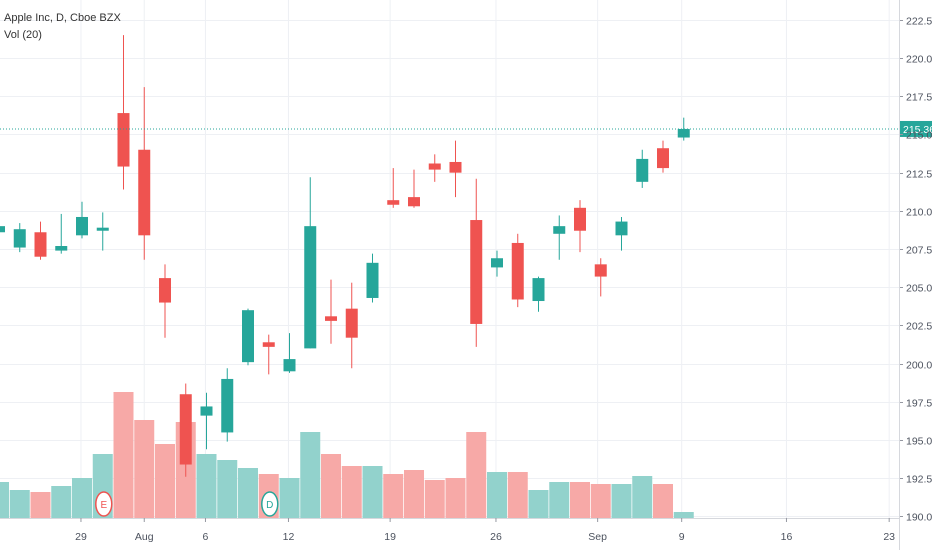  What do you see at coordinates (919, 518) in the screenshot?
I see `y-tick-label: 190.00` at bounding box center [919, 518].